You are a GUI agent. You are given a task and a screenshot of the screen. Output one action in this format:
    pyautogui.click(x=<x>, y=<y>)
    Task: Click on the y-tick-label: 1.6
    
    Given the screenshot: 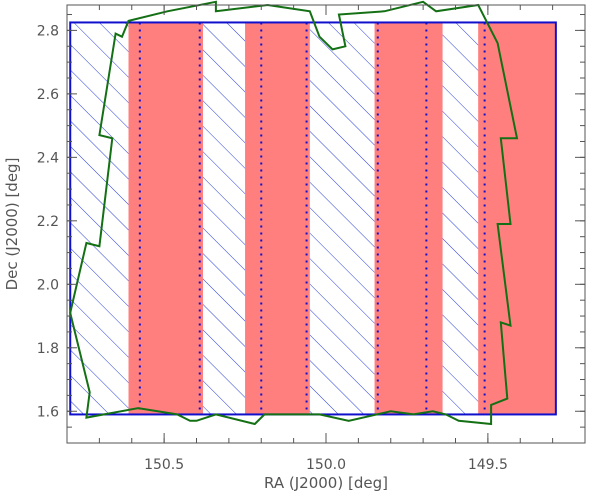 What is the action you would take?
    pyautogui.click(x=48, y=412)
    